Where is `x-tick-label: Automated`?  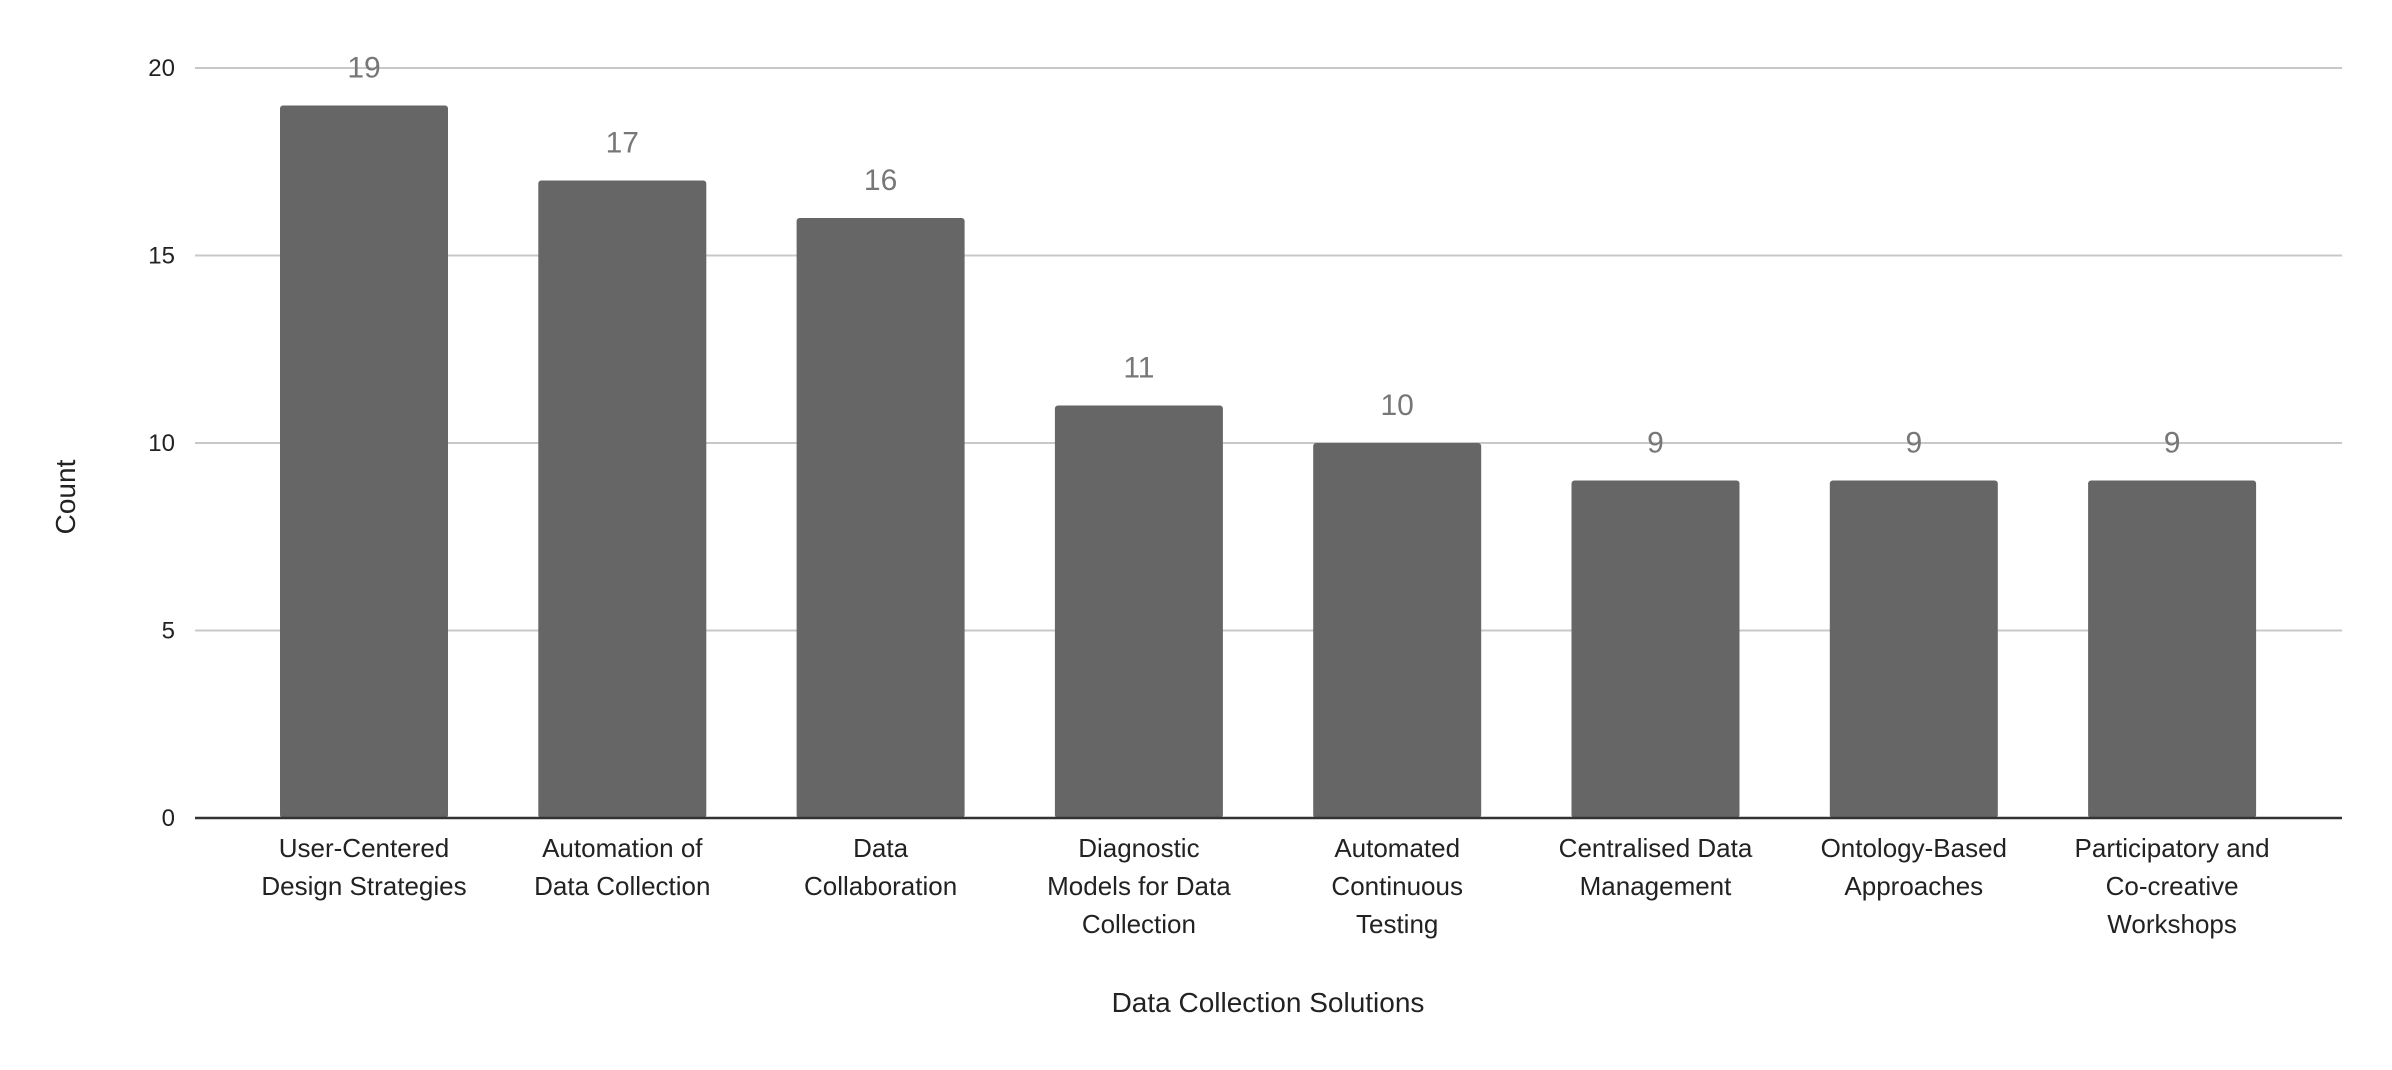
x-tick-label: Automated is located at coordinates (1397, 848).